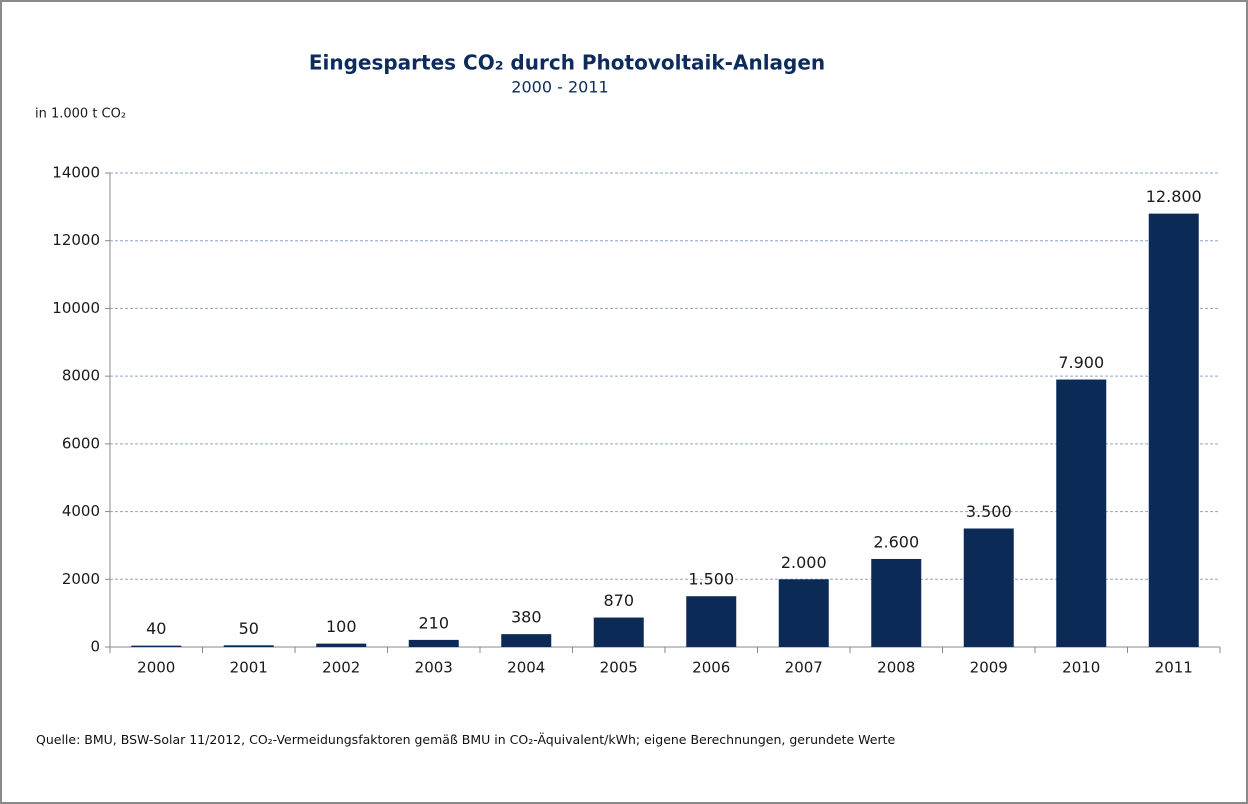  I want to click on x-tick-label: 2011, so click(1174, 668).